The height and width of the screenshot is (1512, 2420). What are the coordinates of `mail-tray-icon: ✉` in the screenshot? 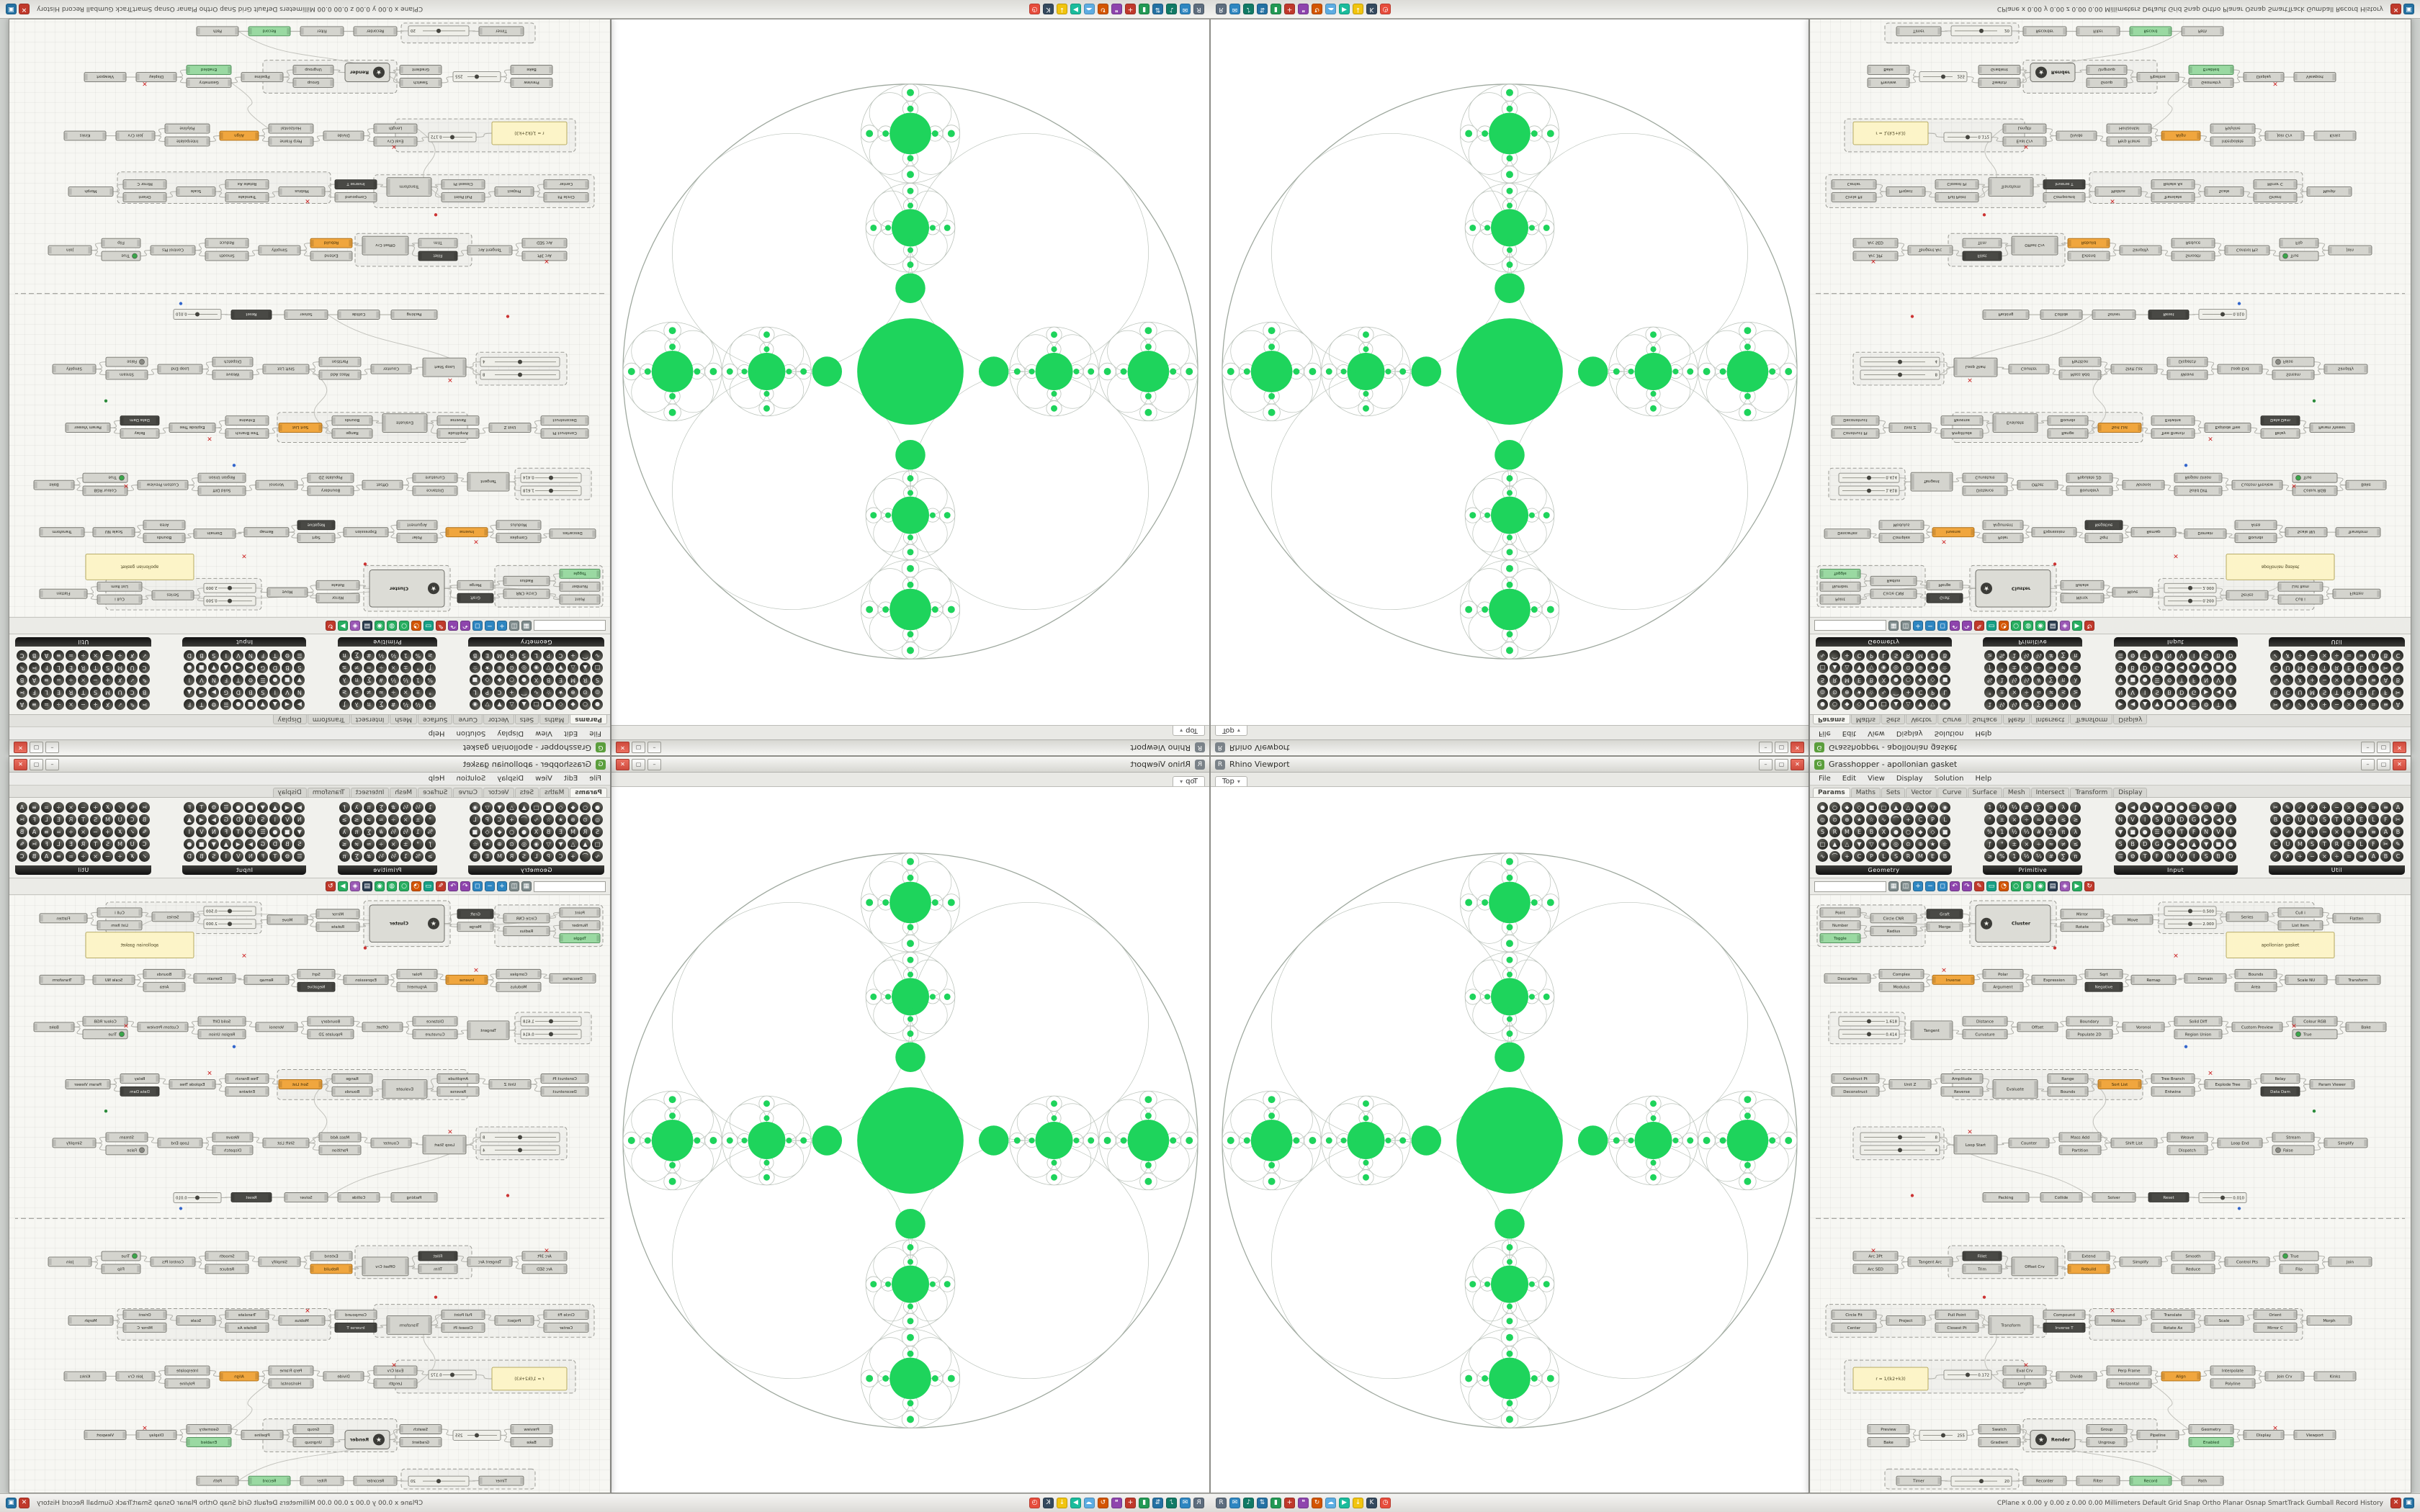 It's located at (1234, 1503).